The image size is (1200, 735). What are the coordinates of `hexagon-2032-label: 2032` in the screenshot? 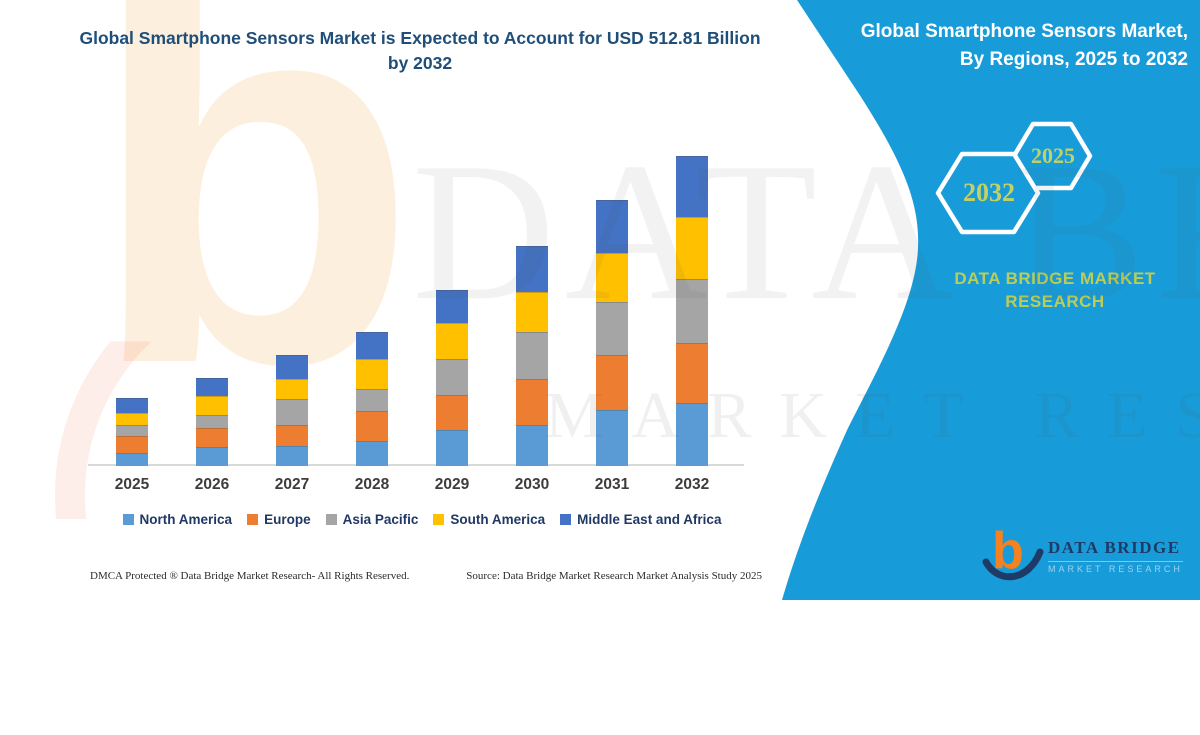 It's located at (989, 192).